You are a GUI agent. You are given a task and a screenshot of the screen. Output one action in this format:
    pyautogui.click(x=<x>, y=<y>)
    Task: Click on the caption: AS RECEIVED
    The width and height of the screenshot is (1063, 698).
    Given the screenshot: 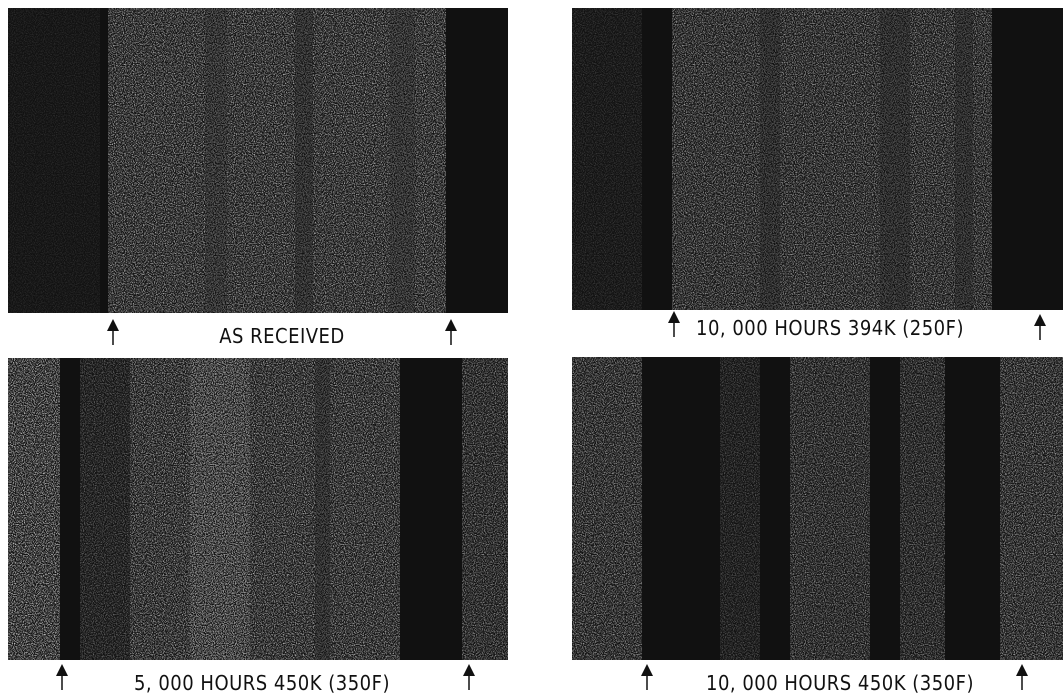 What is the action you would take?
    pyautogui.click(x=282, y=336)
    